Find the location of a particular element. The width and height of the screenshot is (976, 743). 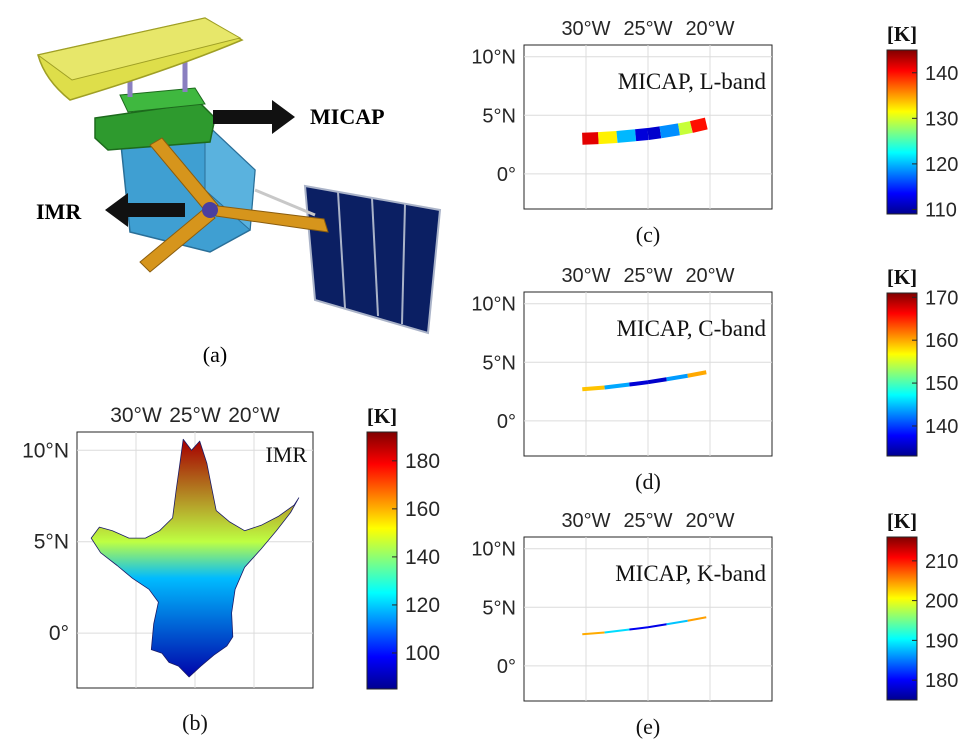

panel-annotation: IMR is located at coordinates (286, 454).